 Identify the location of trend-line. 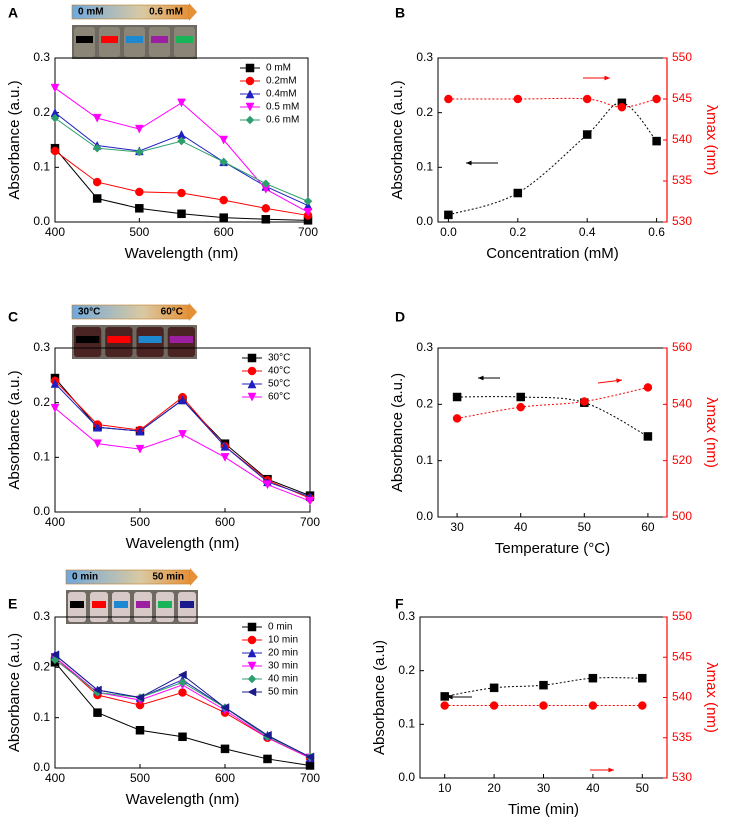
(552, 159).